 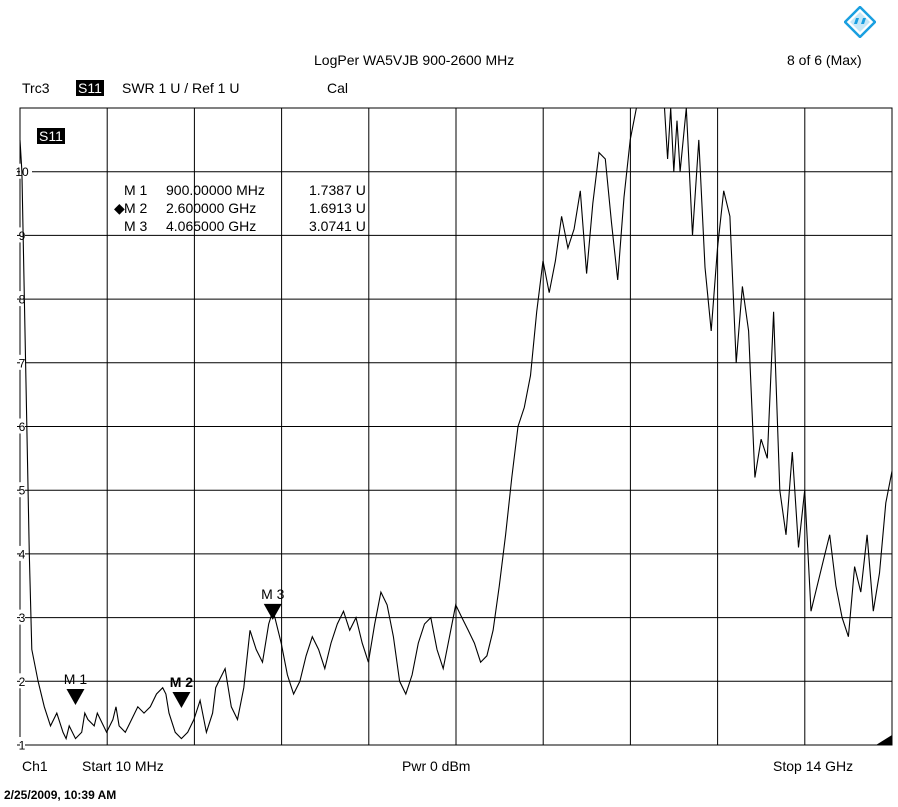 I want to click on rohde-schwarz-logo, so click(x=860, y=24).